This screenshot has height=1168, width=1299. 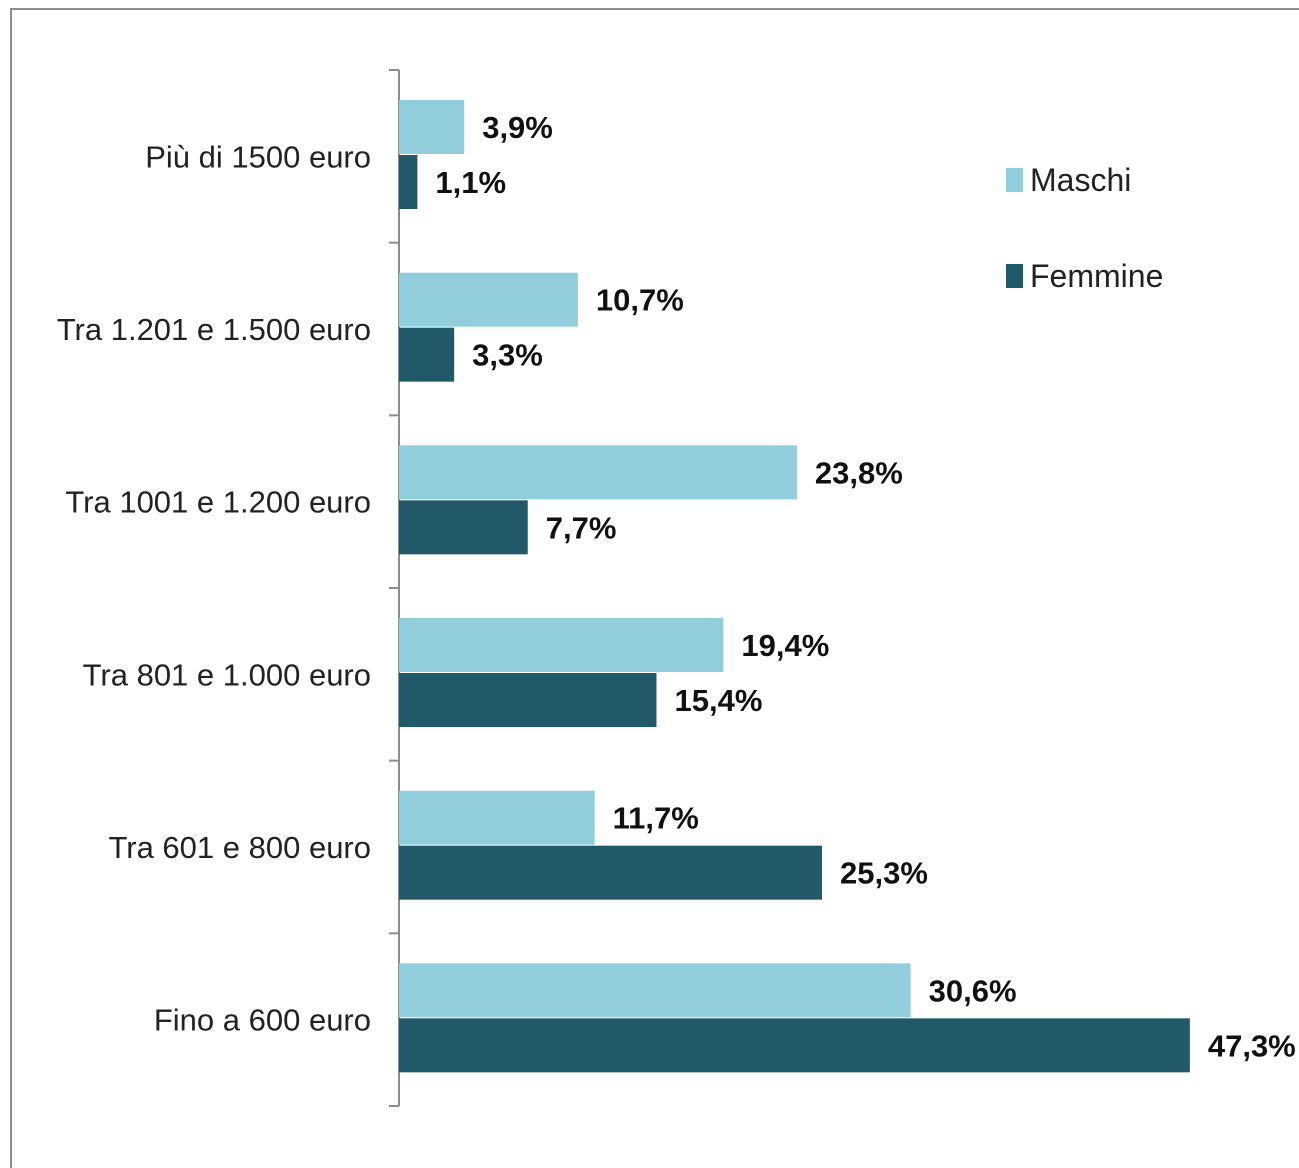 I want to click on category-tick-label: Tra 601 e 800 euro, so click(x=239, y=847).